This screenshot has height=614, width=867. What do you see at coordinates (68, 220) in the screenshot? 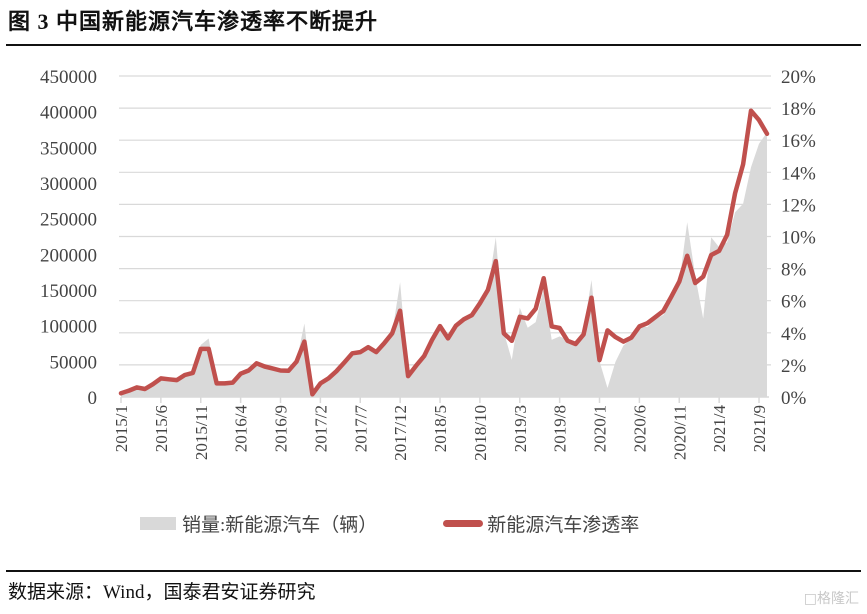
I see `left-axis-tick-label: 250000` at bounding box center [68, 220].